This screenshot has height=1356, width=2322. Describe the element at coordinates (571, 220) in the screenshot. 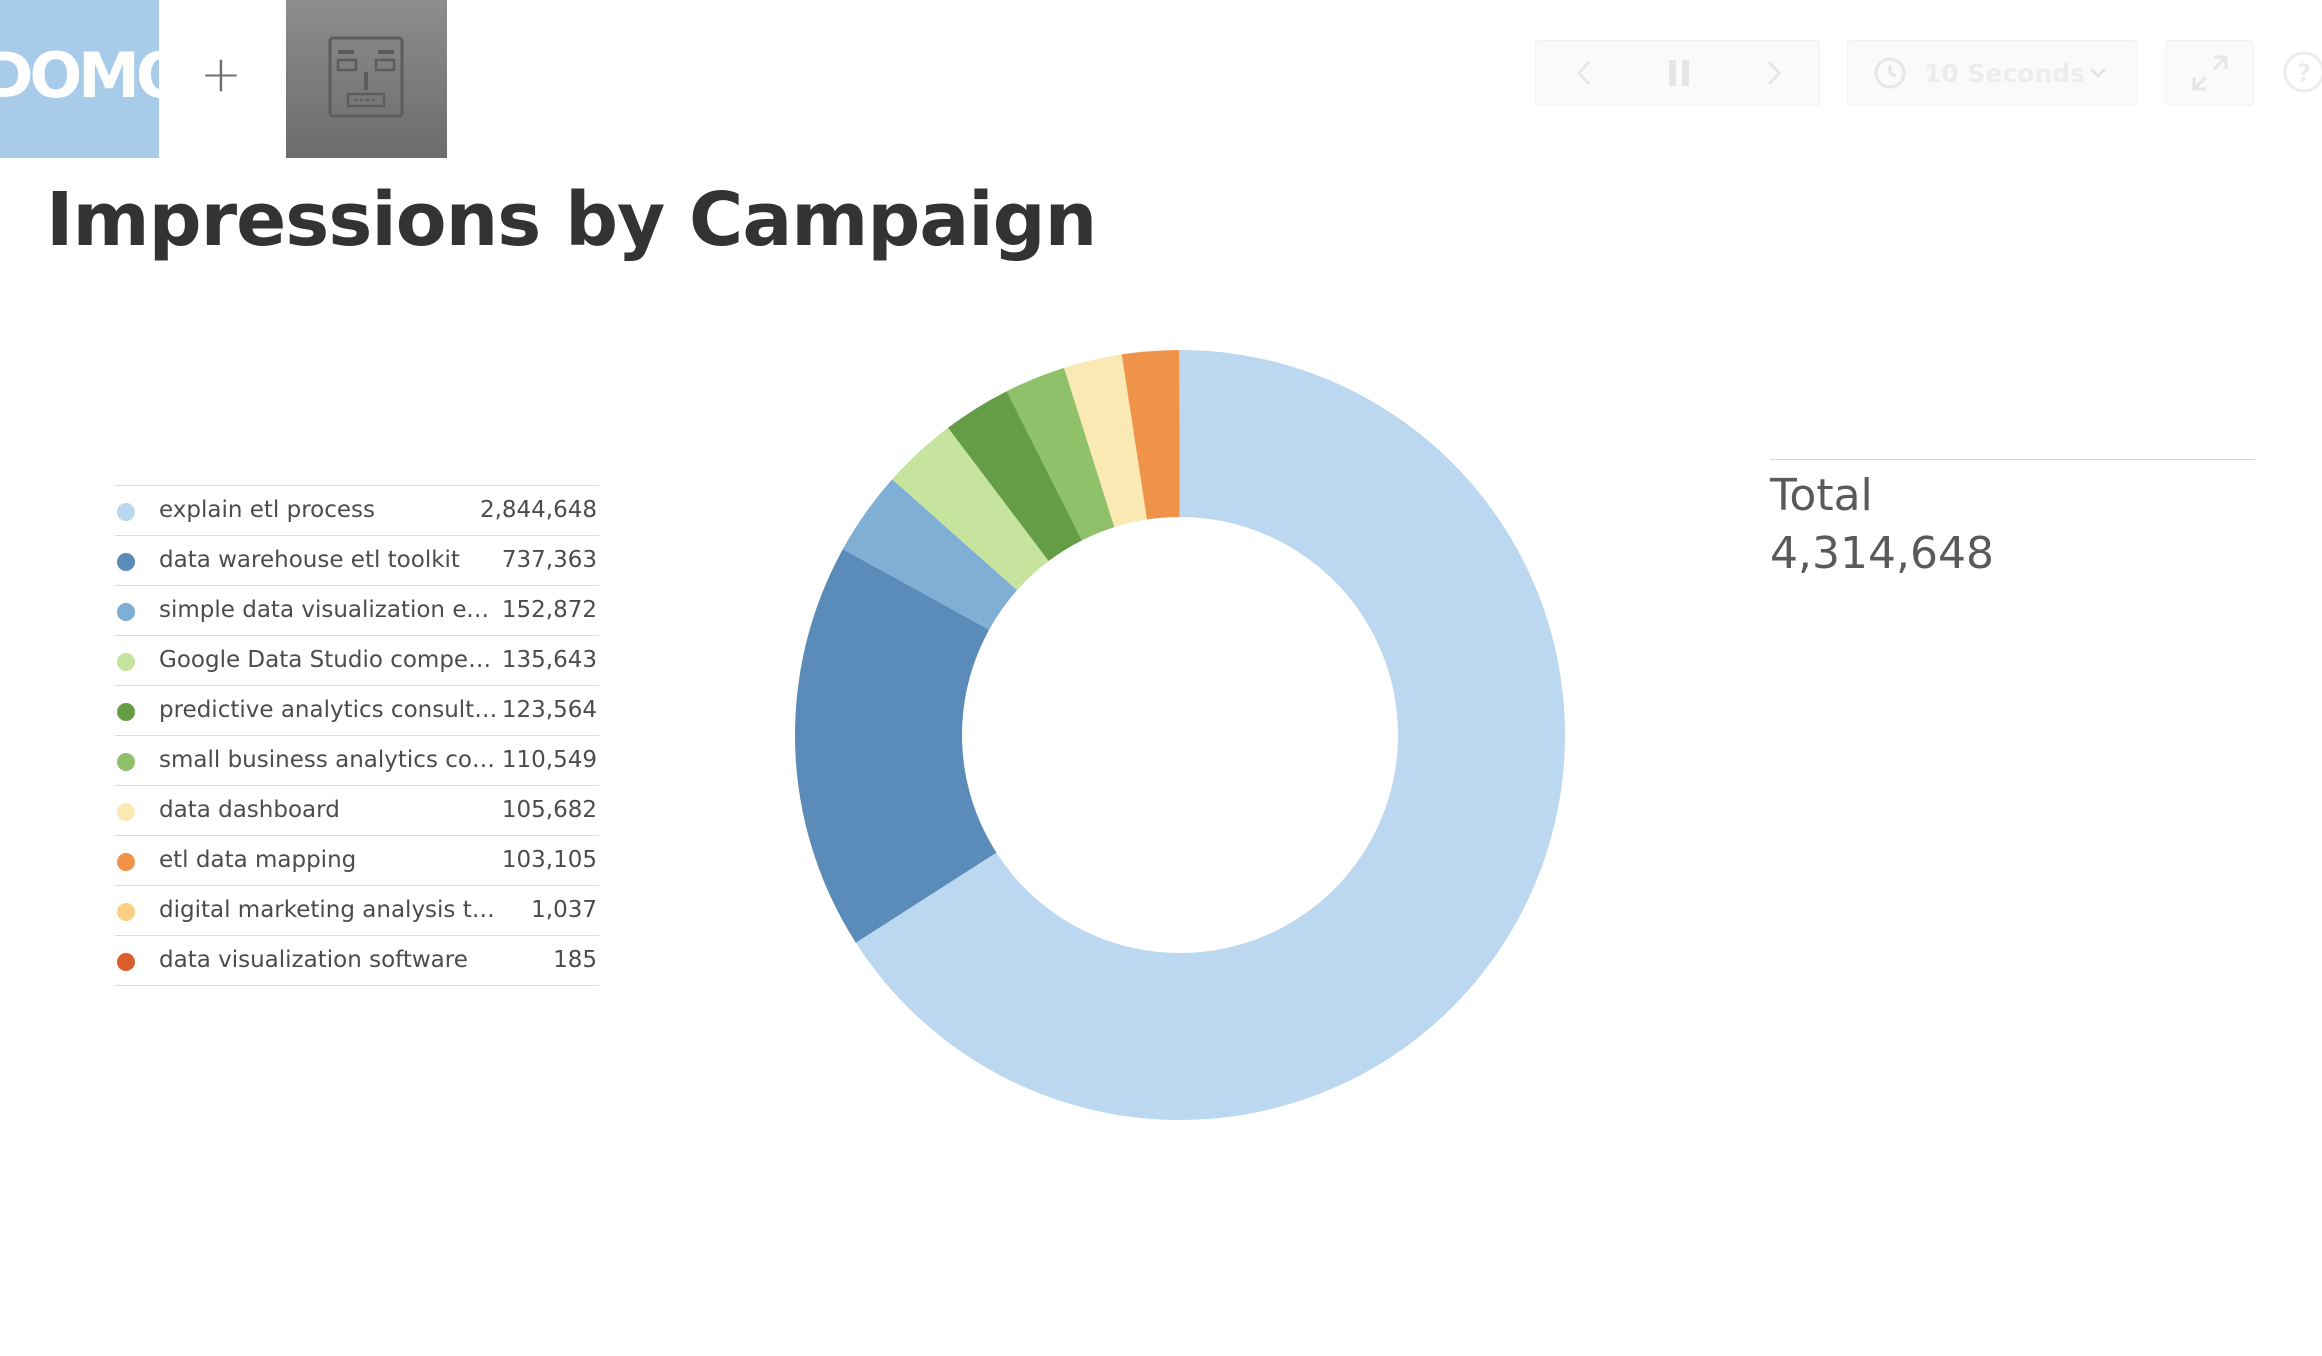

I see `page-title: Impressions by Campaign` at that location.